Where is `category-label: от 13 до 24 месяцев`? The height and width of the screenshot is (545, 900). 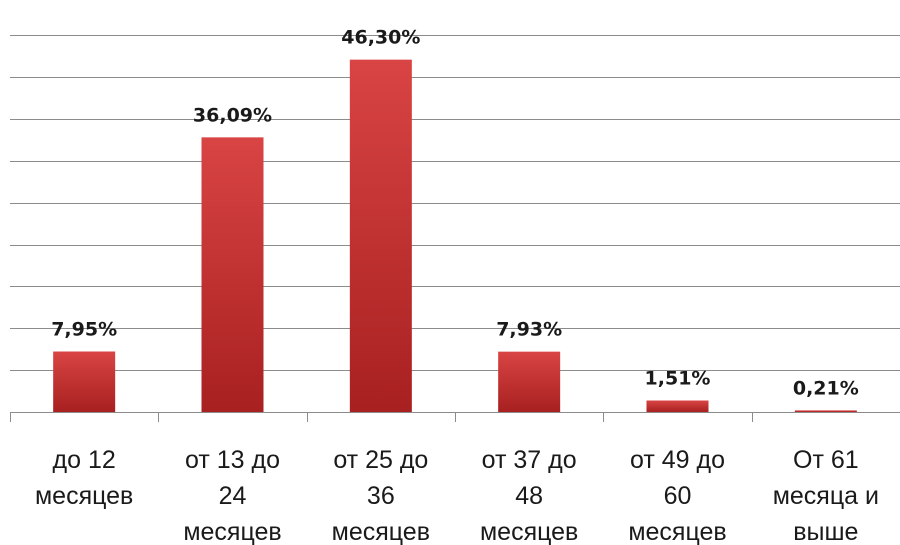 category-label: от 13 до 24 месяцев is located at coordinates (232, 495).